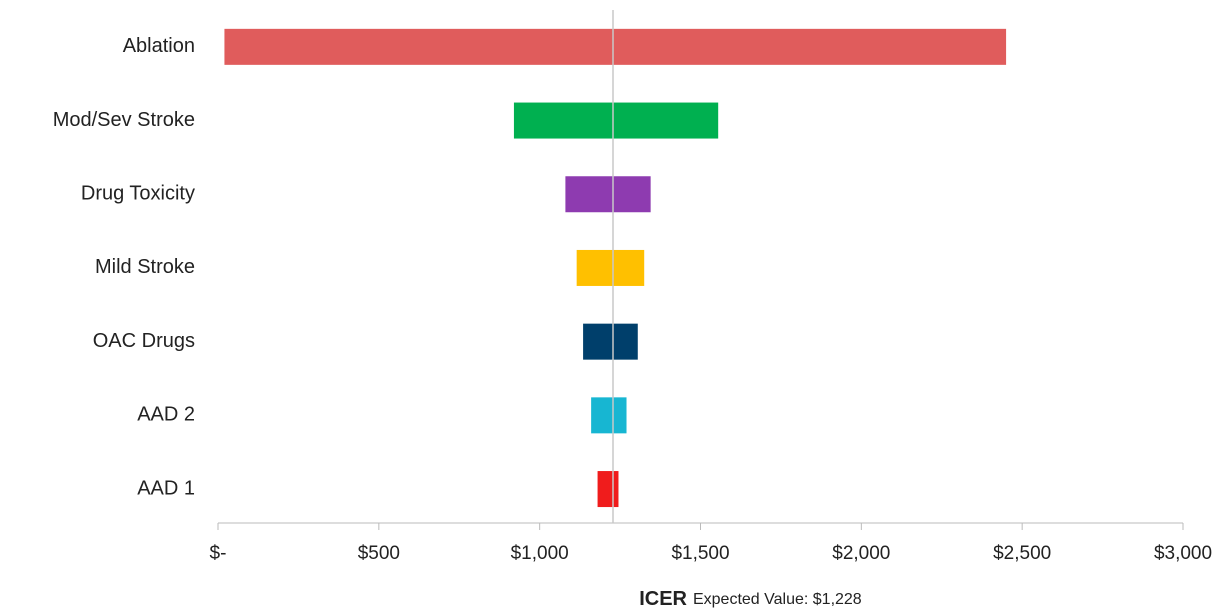 This screenshot has width=1231, height=613. What do you see at coordinates (144, 341) in the screenshot?
I see `category-label: OAC Drugs` at bounding box center [144, 341].